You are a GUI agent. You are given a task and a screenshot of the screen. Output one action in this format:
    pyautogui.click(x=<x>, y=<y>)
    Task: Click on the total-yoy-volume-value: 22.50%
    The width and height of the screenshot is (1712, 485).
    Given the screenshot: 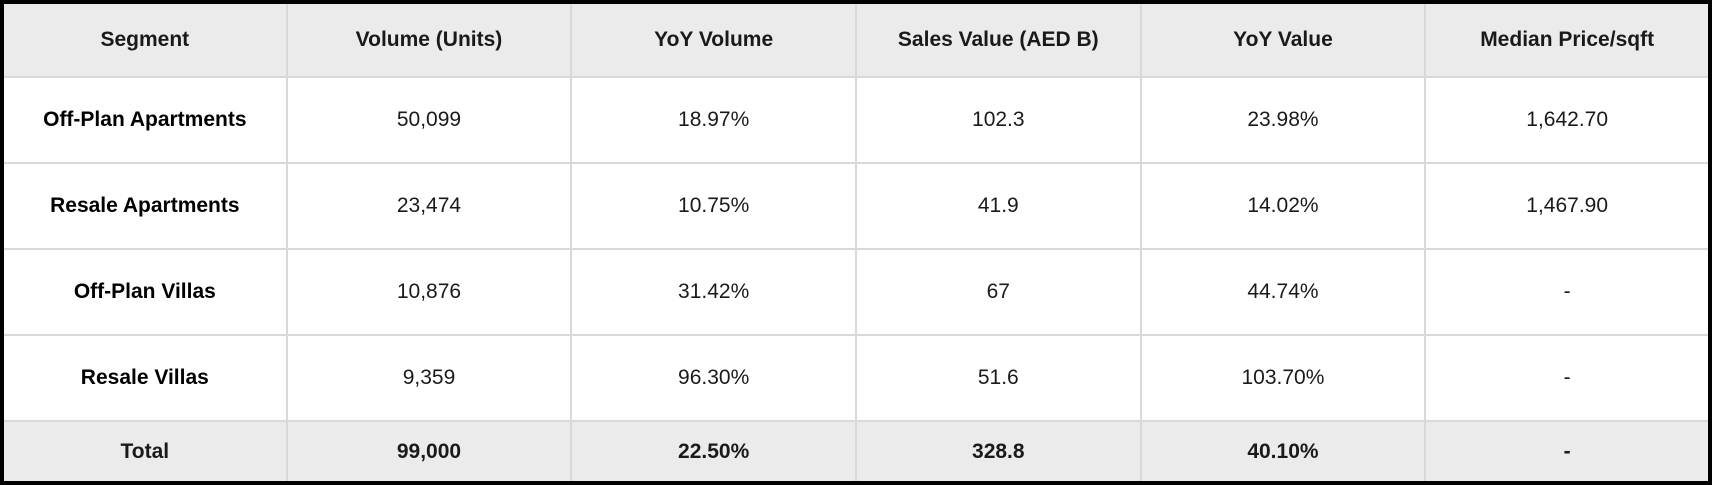 What is the action you would take?
    pyautogui.click(x=713, y=452)
    